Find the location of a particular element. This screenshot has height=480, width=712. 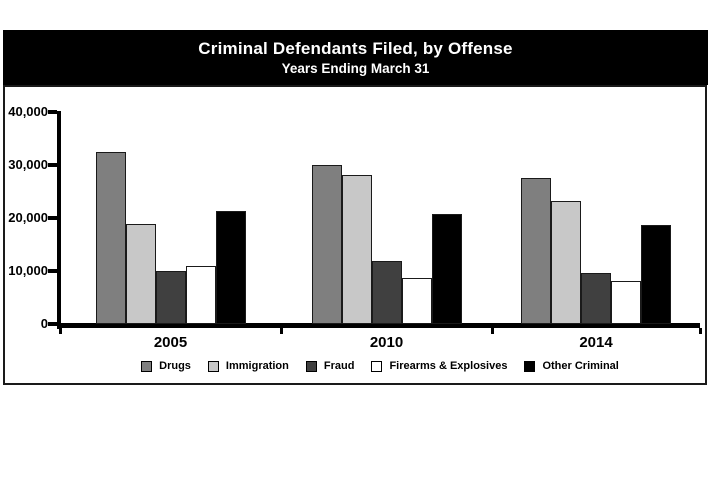

legend-label: Fraud is located at coordinates (339, 366).